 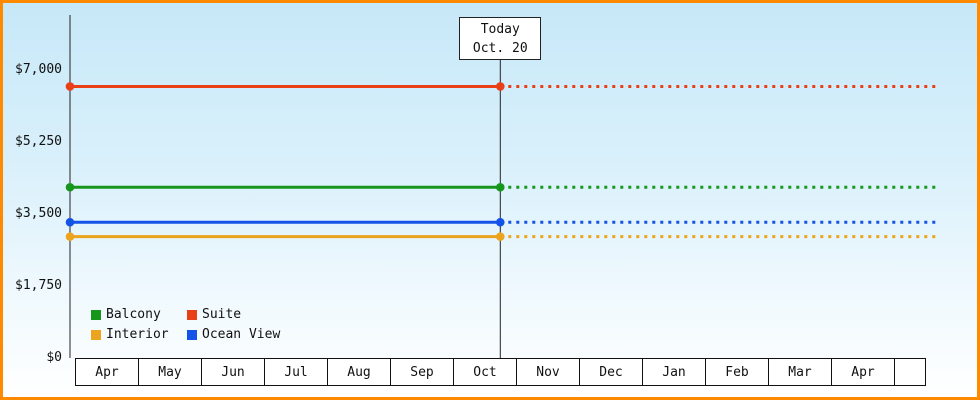 What do you see at coordinates (500, 29) in the screenshot?
I see `today-label: Today` at bounding box center [500, 29].